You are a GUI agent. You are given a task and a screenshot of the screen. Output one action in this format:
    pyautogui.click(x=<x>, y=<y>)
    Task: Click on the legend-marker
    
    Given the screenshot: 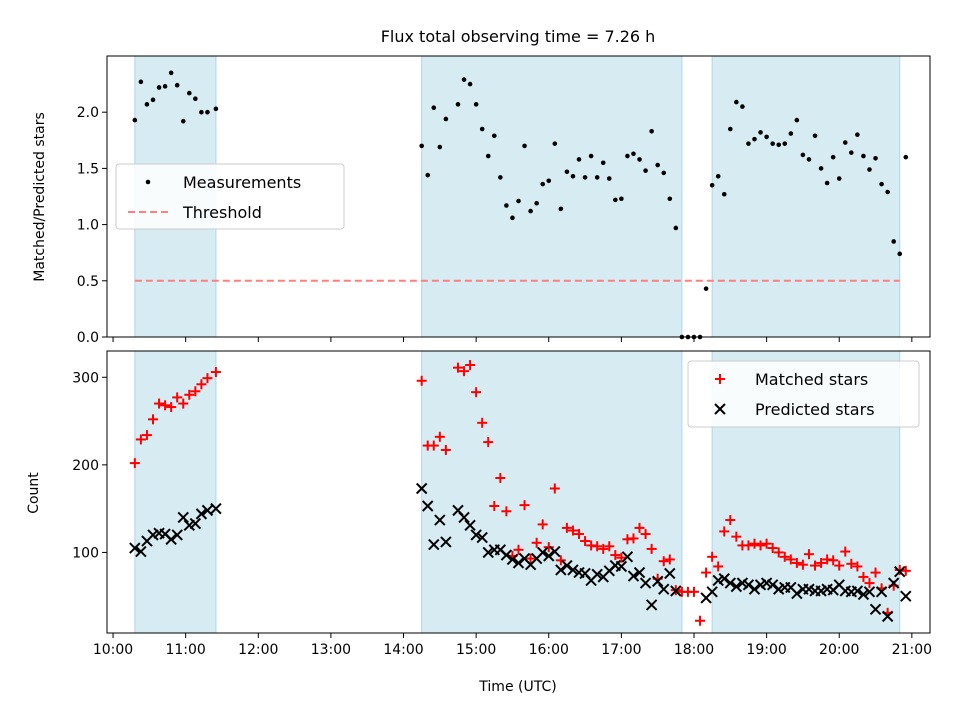 What is the action you would take?
    pyautogui.click(x=720, y=379)
    